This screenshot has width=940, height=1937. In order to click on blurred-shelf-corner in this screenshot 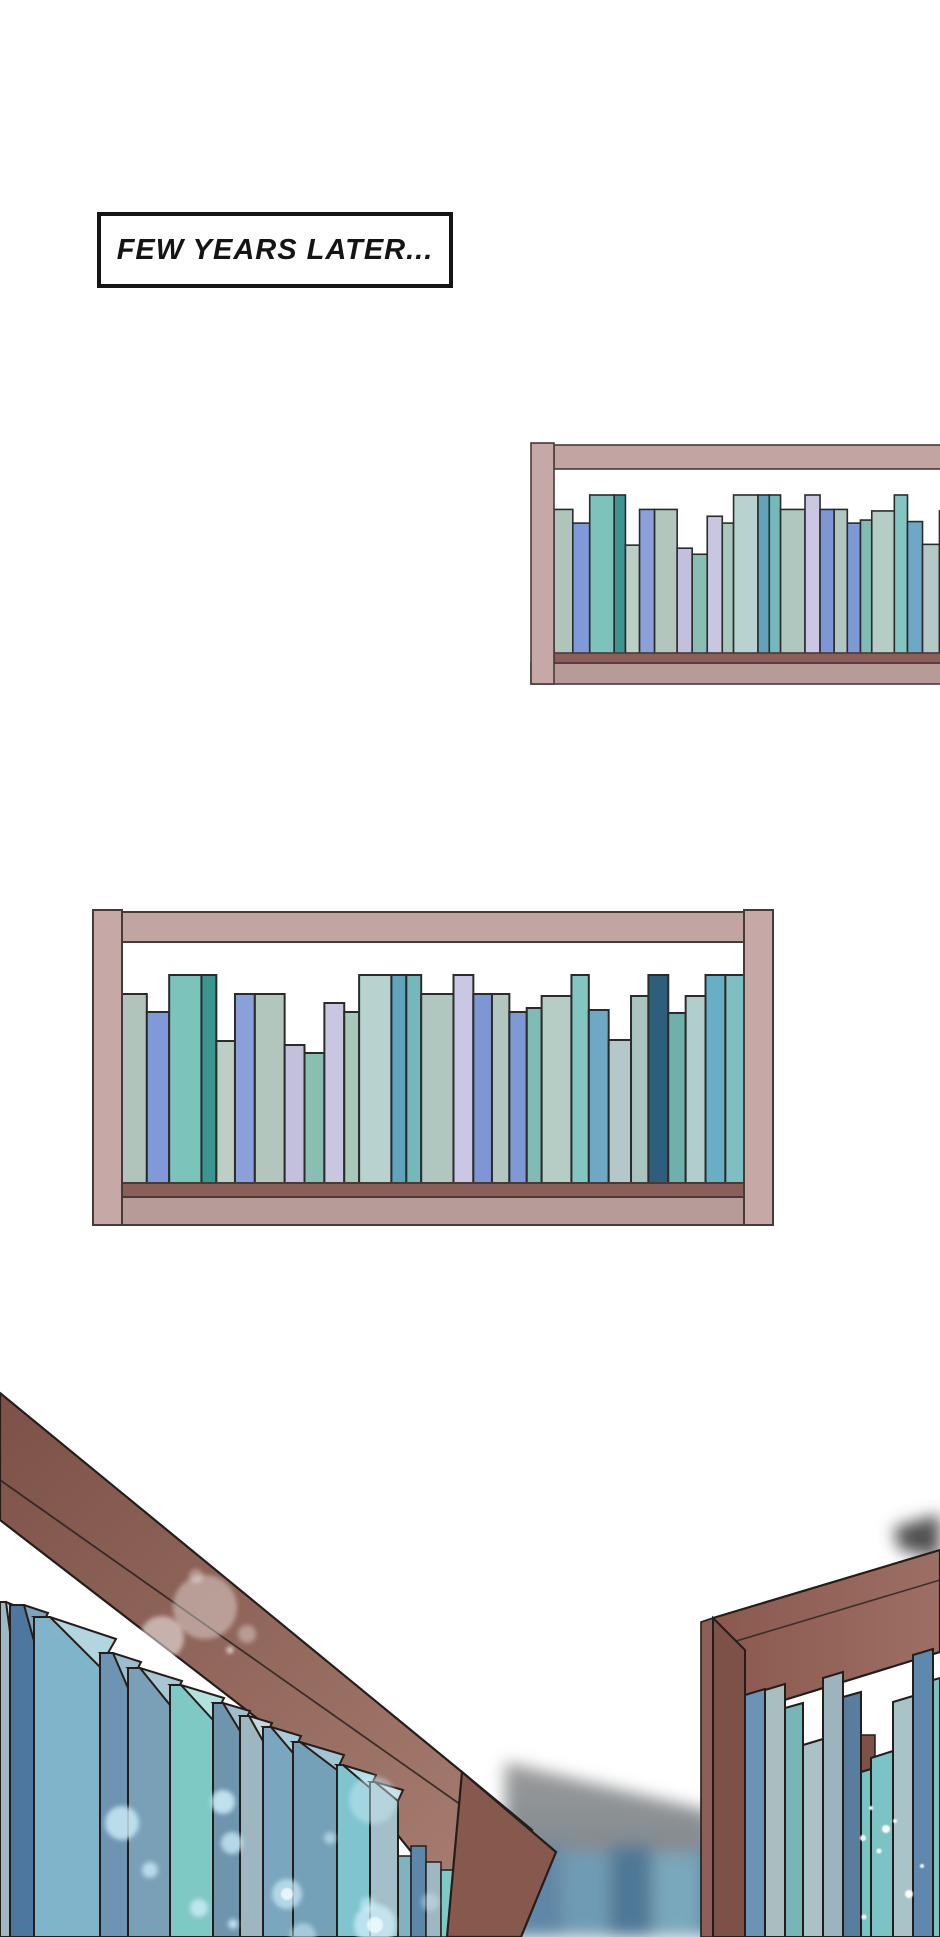, I will do `click(916, 1536)`.